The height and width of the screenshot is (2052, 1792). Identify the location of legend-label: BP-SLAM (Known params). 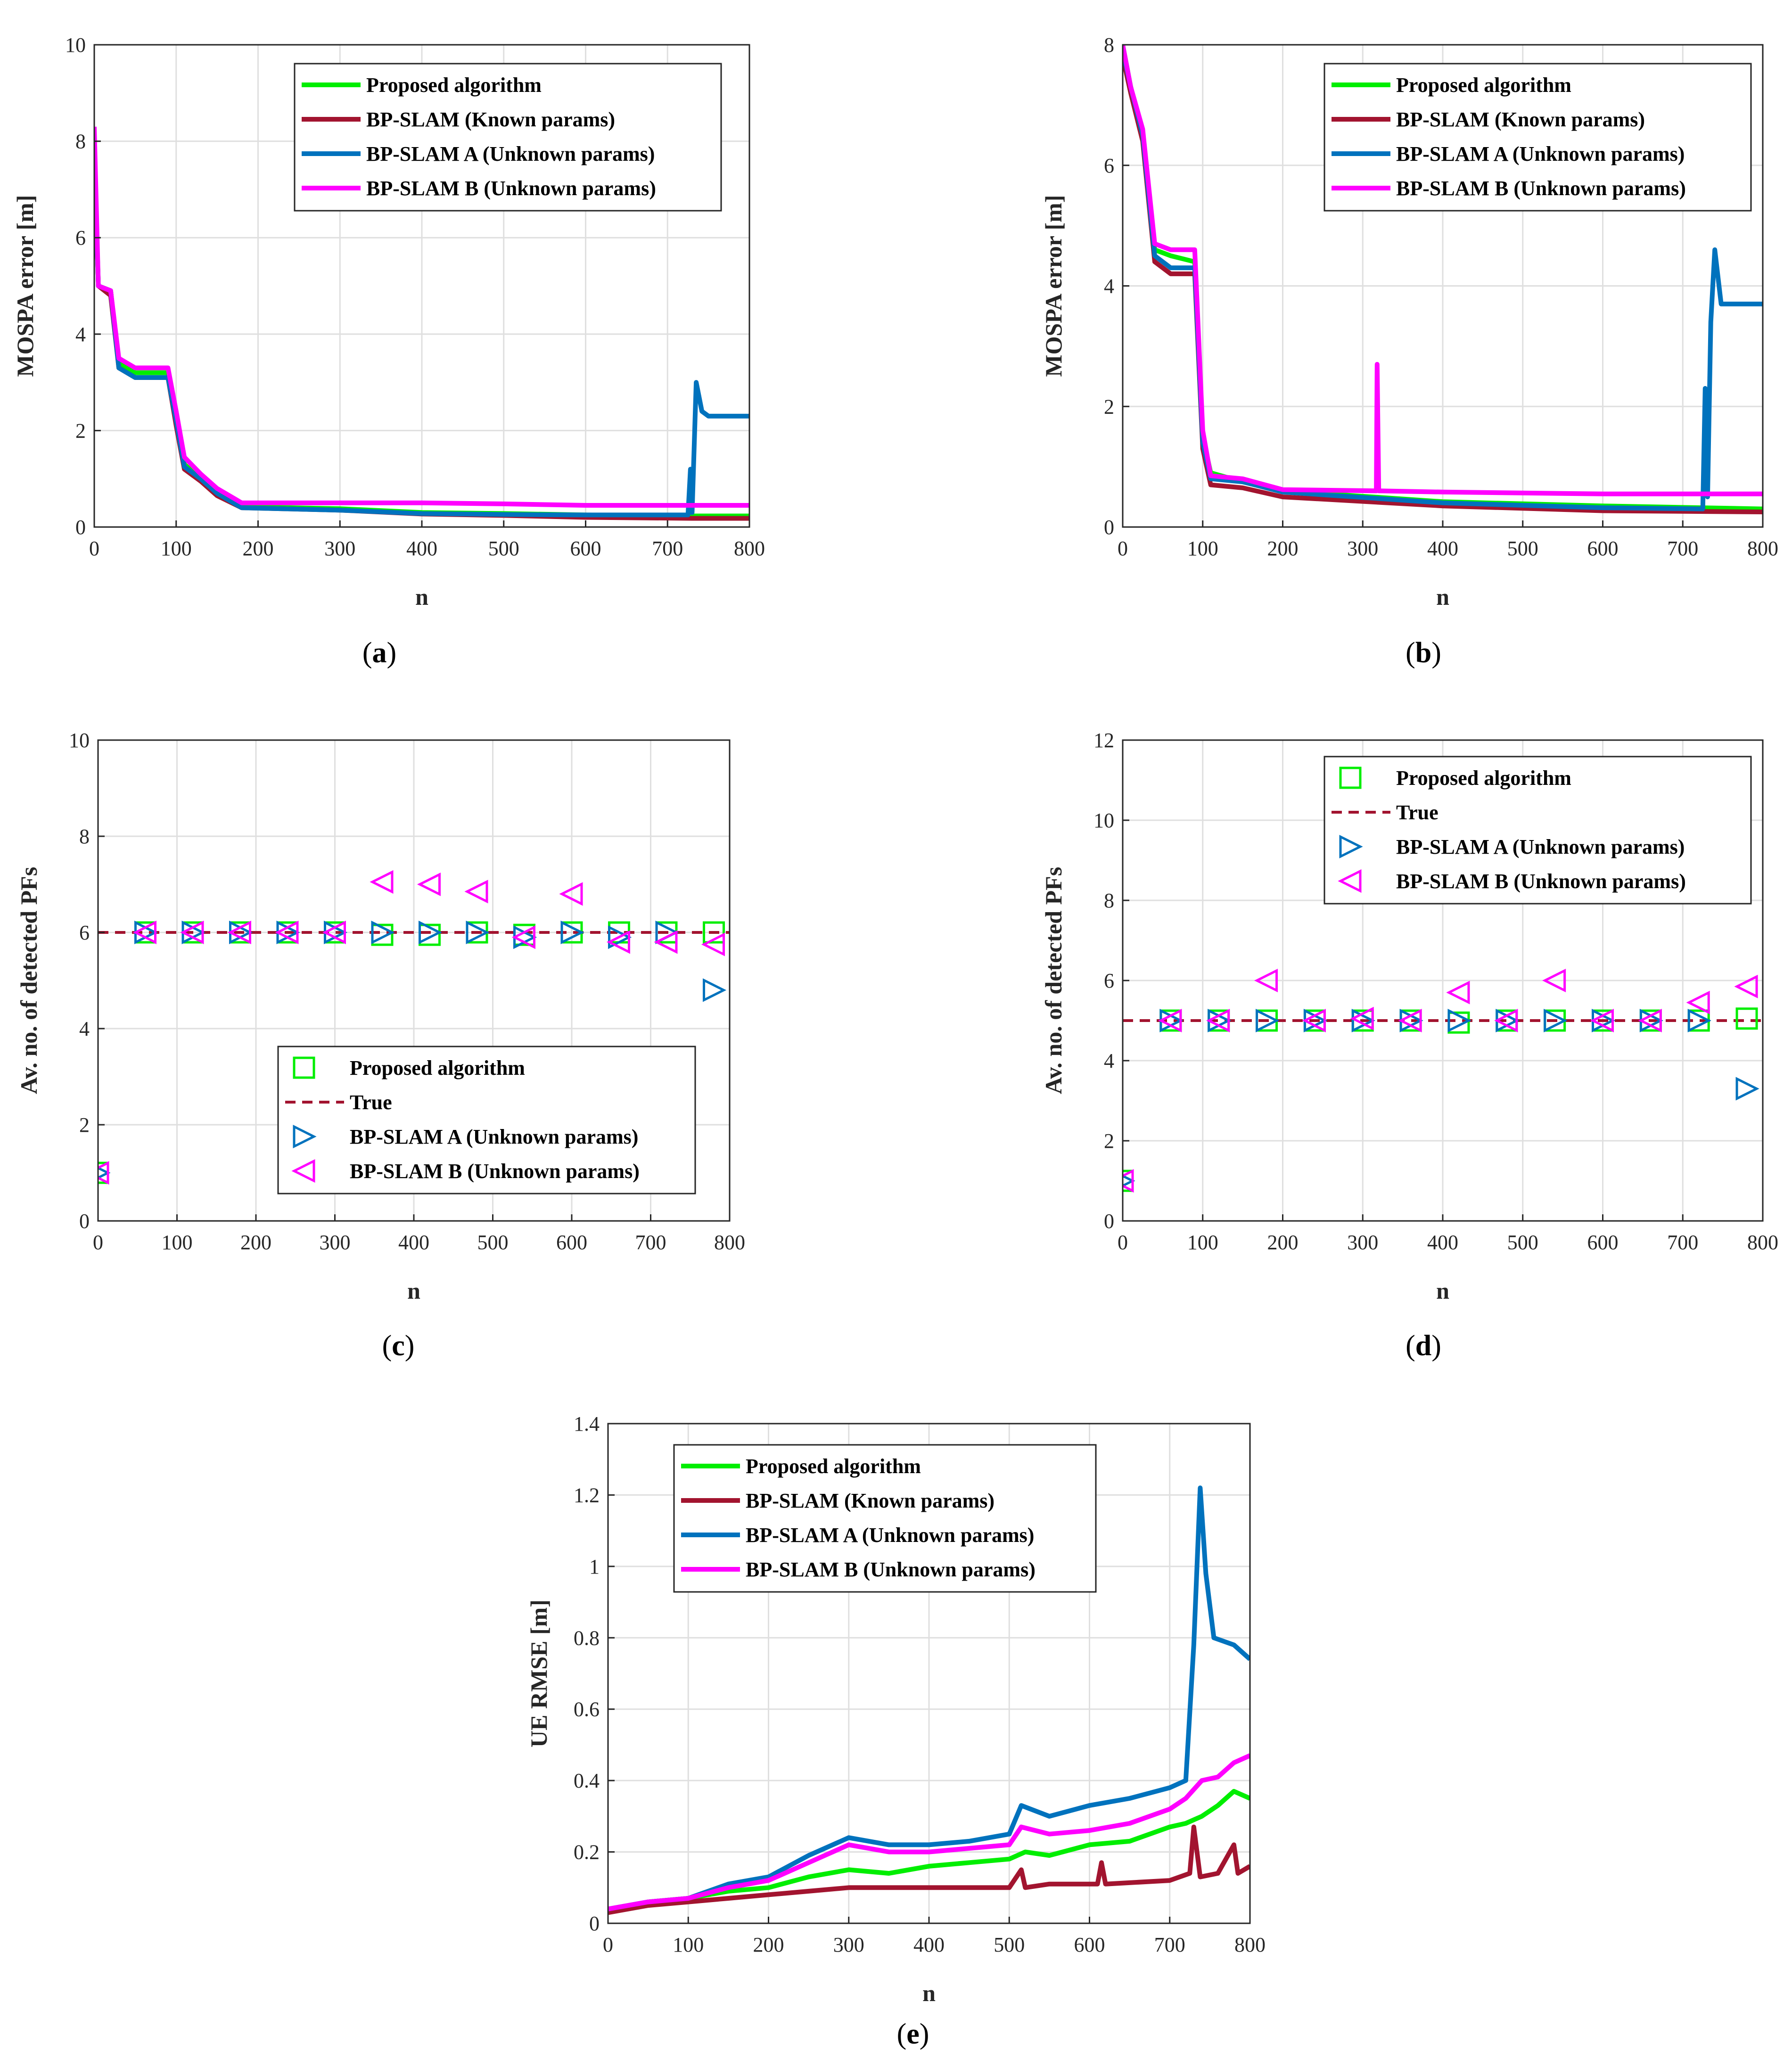
(1520, 119).